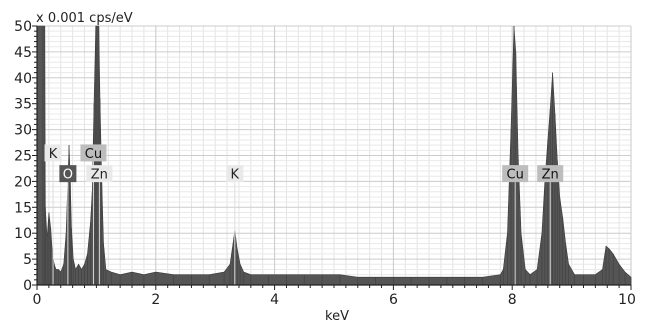  Describe the element at coordinates (23, 105) in the screenshot. I see `y-tick-label: 35` at that location.